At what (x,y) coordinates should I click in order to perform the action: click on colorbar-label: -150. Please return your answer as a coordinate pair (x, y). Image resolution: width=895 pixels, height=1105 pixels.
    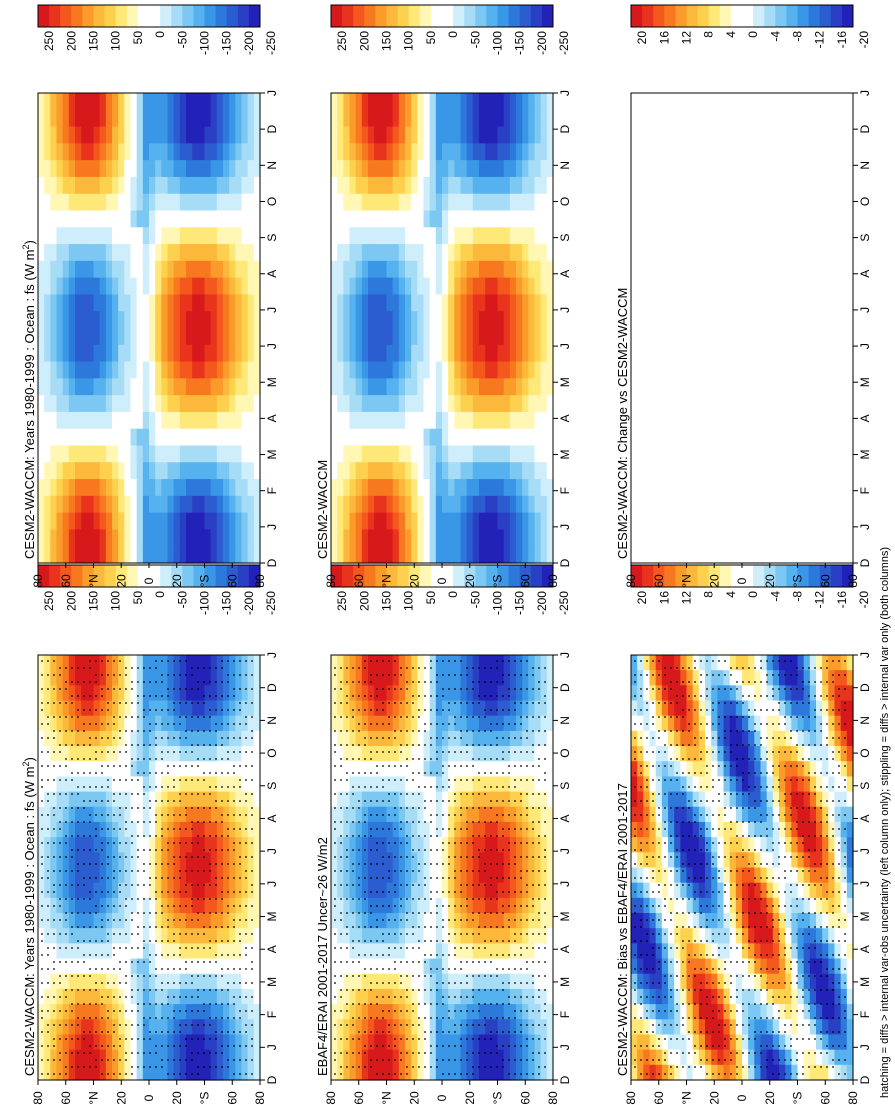
    Looking at the image, I should click on (227, 603).